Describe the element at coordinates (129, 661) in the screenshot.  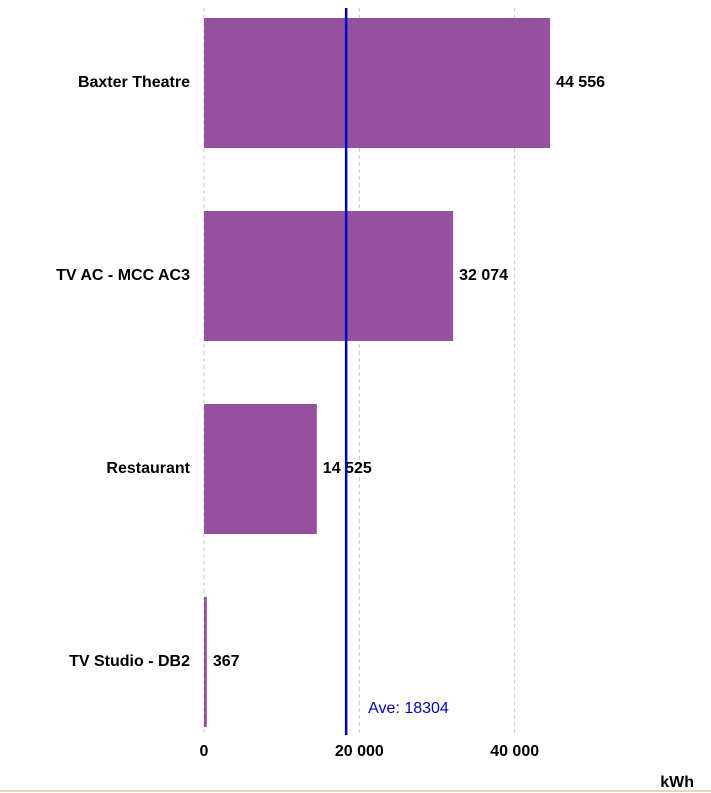
I see `y-tick-label: TV Studio - DB2` at that location.